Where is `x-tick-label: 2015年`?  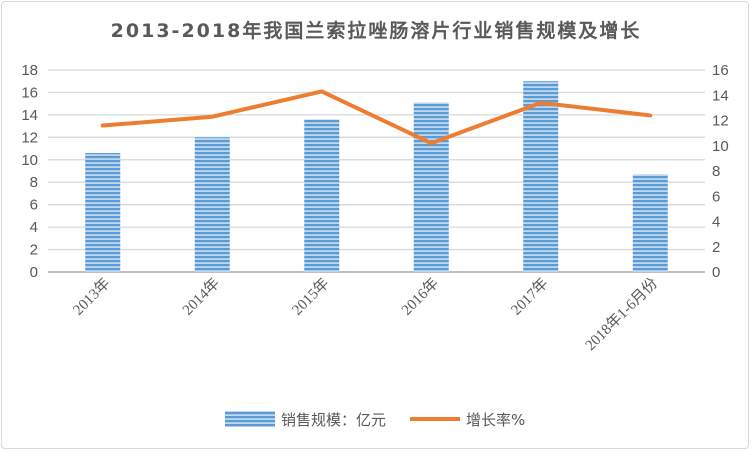
x-tick-label: 2015年 is located at coordinates (311, 297).